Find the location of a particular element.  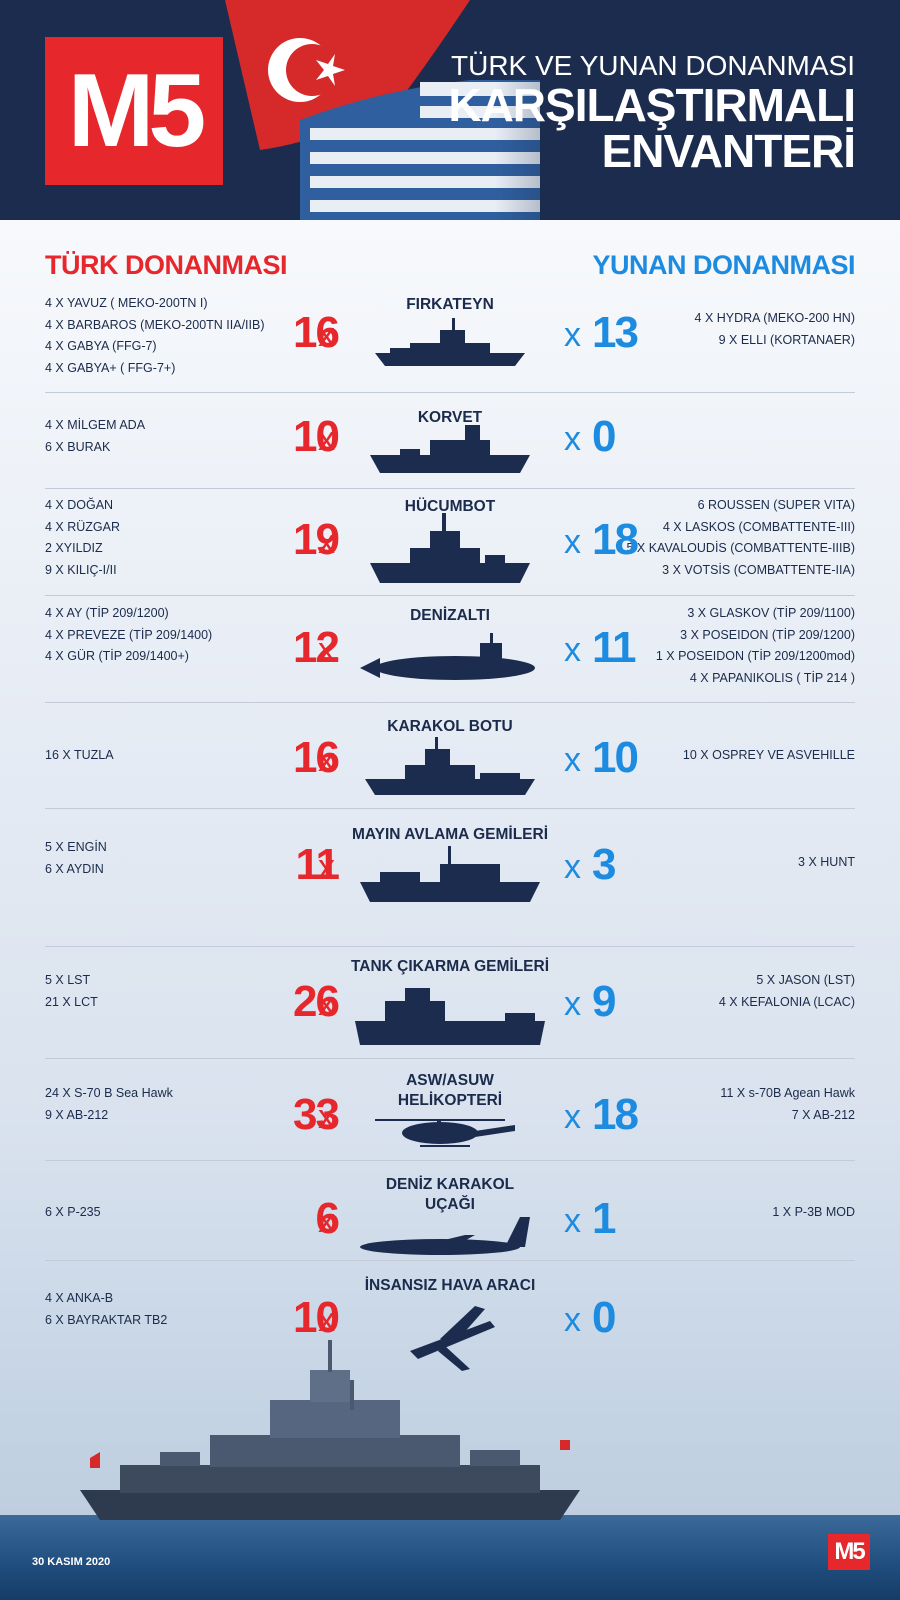

greek-items-list: 10 X OSPREY VE ASVEHILLE is located at coordinates (769, 756).